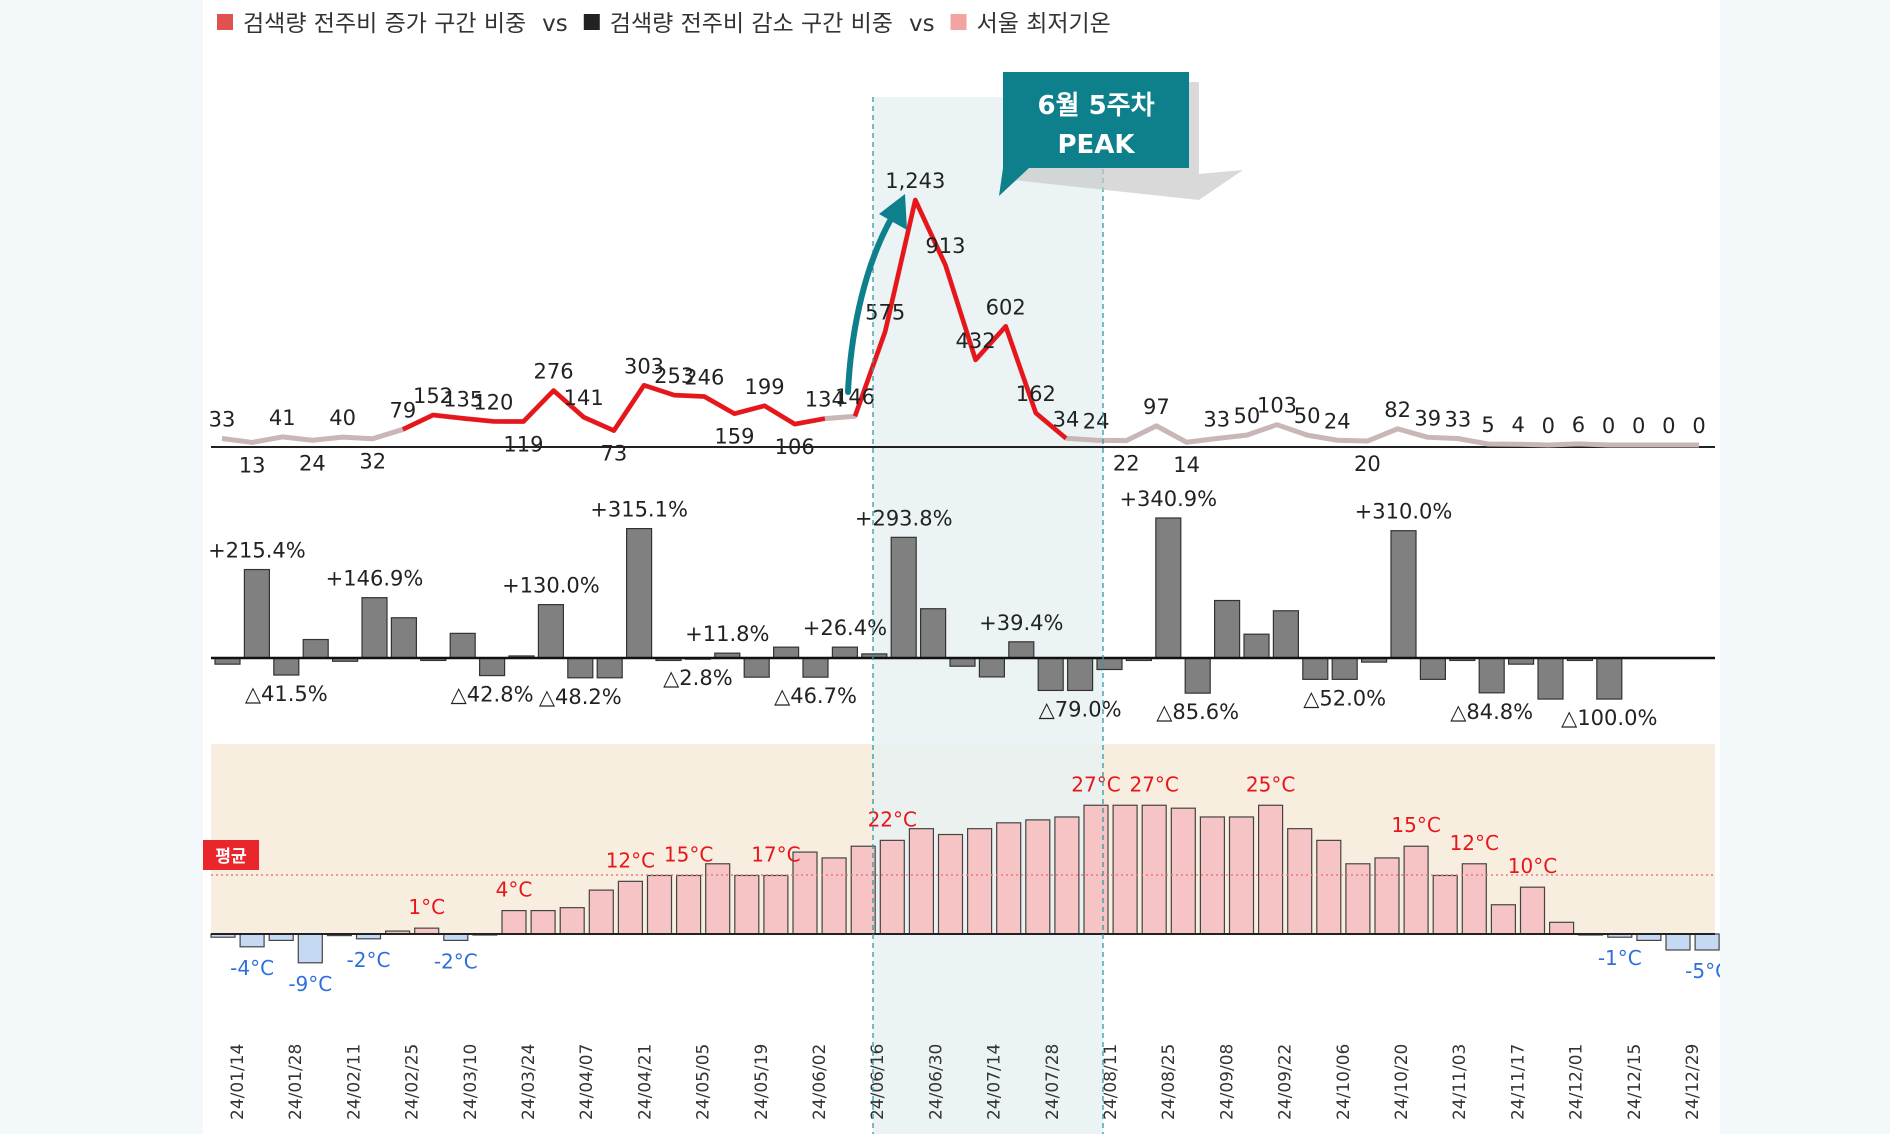 The height and width of the screenshot is (1134, 1890). What do you see at coordinates (727, 634) in the screenshot?
I see `change-label: +11.8%` at bounding box center [727, 634].